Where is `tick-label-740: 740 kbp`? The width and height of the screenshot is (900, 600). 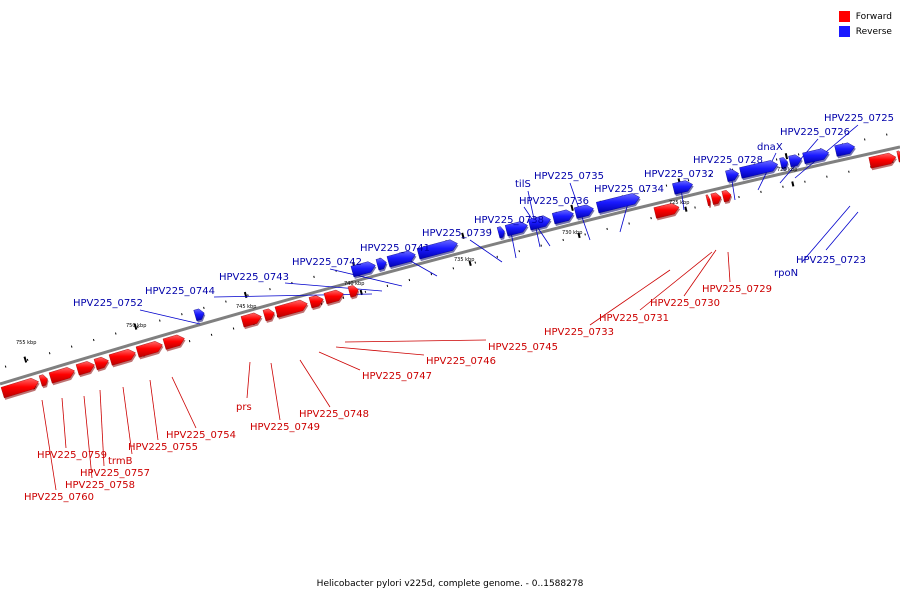
tick-label-740: 740 kbp is located at coordinates (354, 284).